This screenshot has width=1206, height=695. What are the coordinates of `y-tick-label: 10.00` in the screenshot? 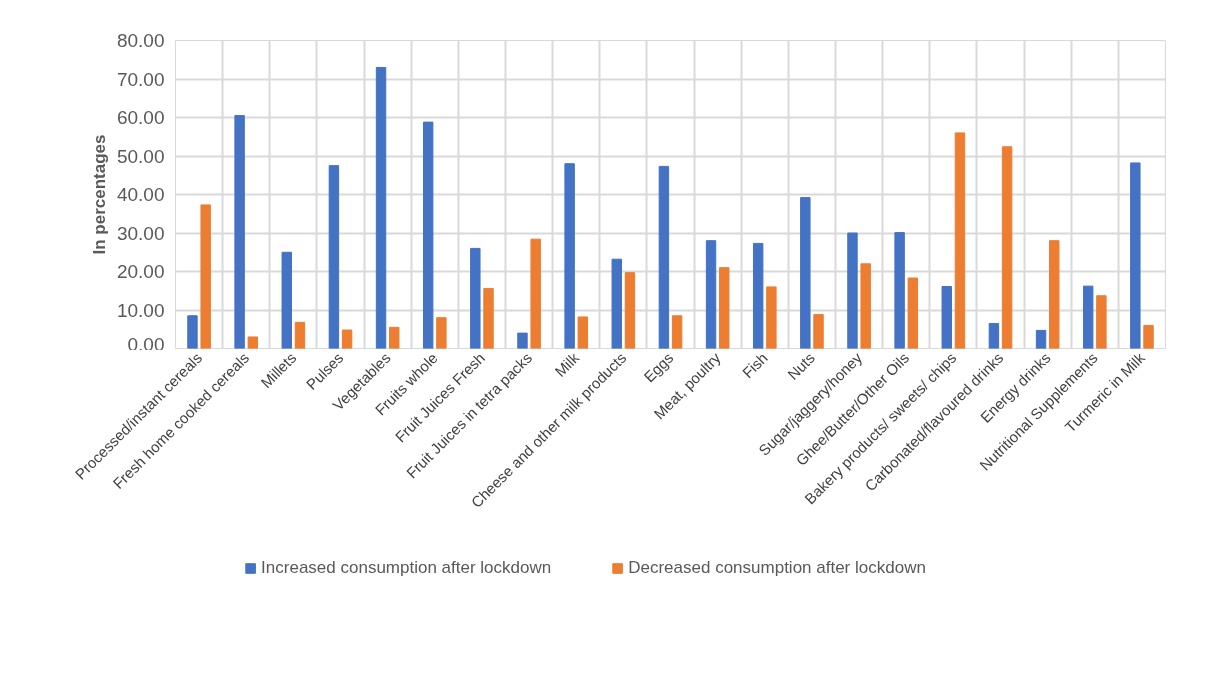 It's located at (140, 310).